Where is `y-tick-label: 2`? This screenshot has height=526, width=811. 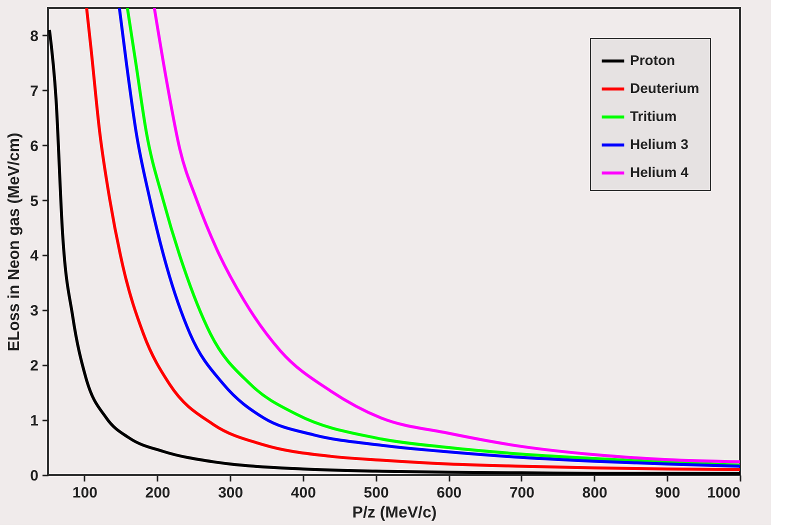 y-tick-label: 2 is located at coordinates (34, 366).